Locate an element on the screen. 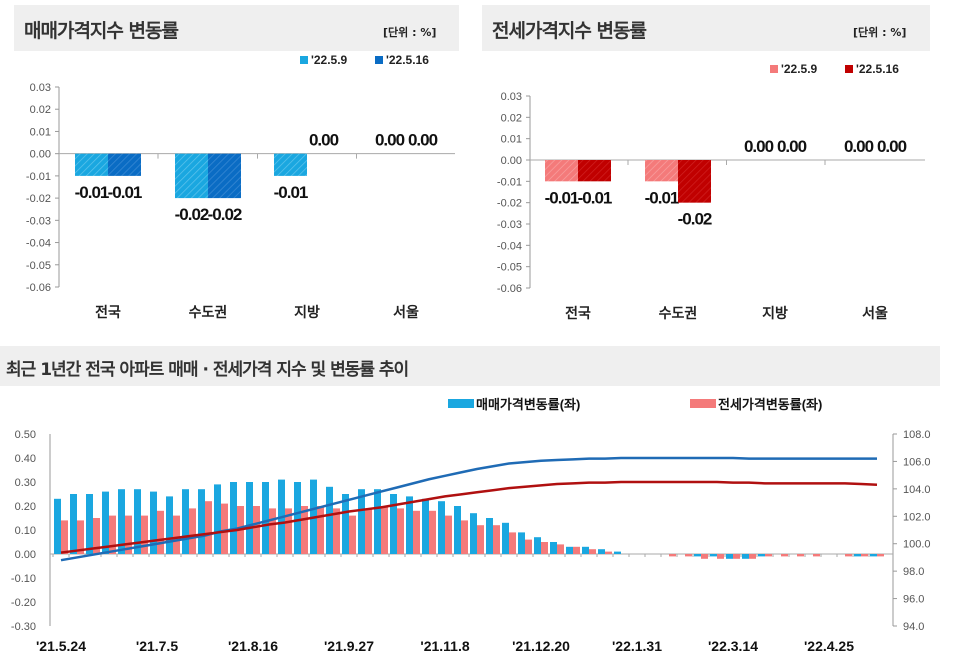  jeonse-data-label: -0.02 is located at coordinates (695, 219).